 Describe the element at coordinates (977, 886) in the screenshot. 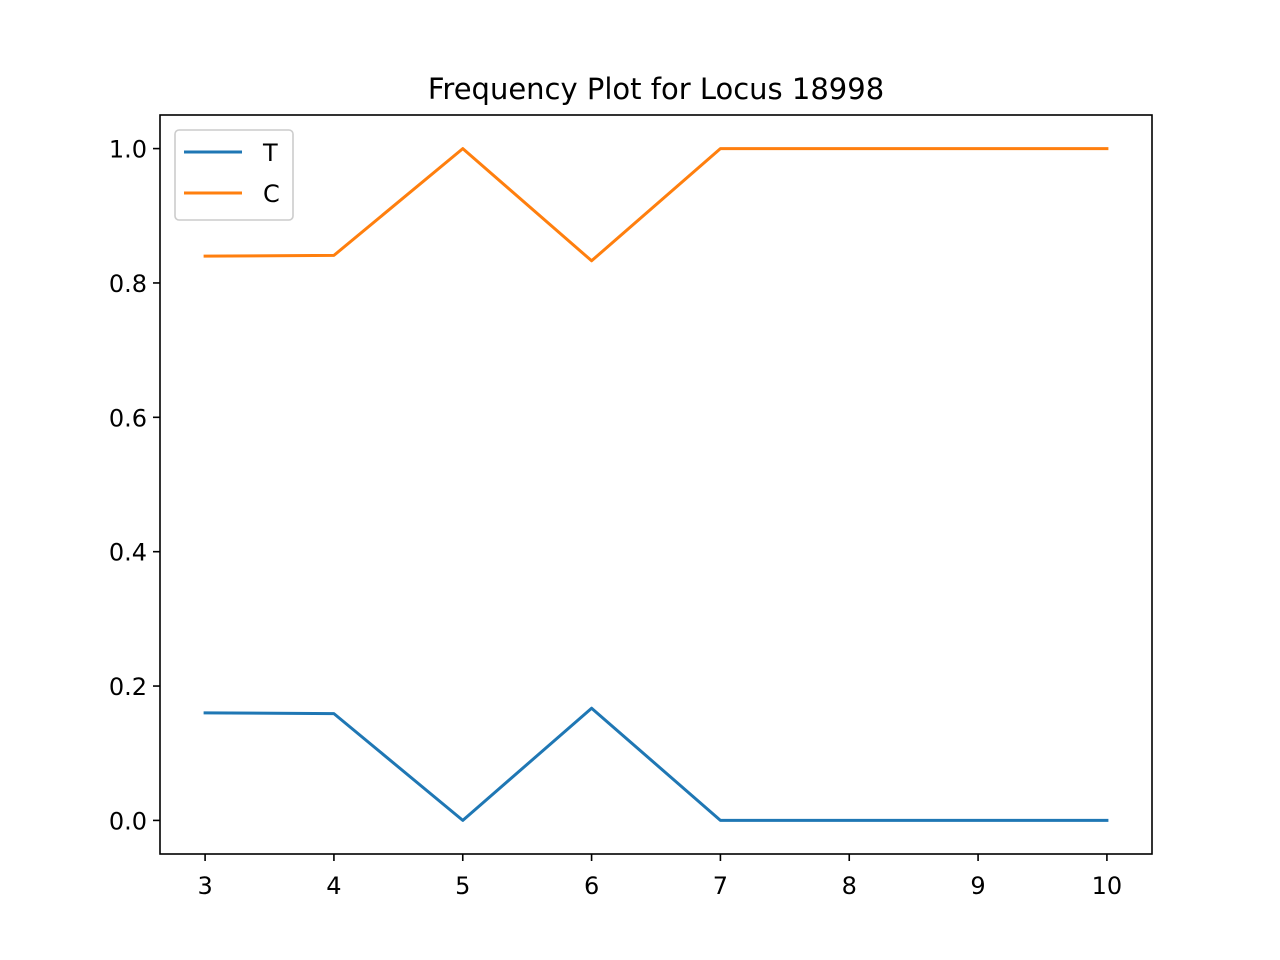

I see `x-tick-label: 9` at that location.